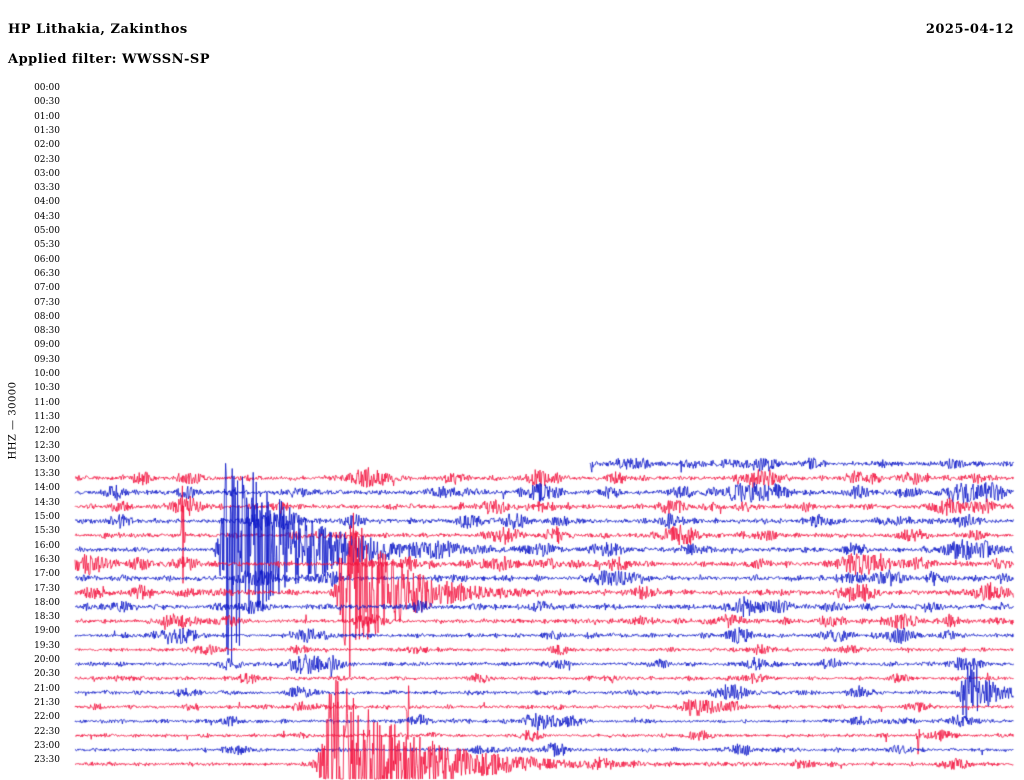 This screenshot has width=1024, height=780. I want to click on time-label: 23:00, so click(47, 745).